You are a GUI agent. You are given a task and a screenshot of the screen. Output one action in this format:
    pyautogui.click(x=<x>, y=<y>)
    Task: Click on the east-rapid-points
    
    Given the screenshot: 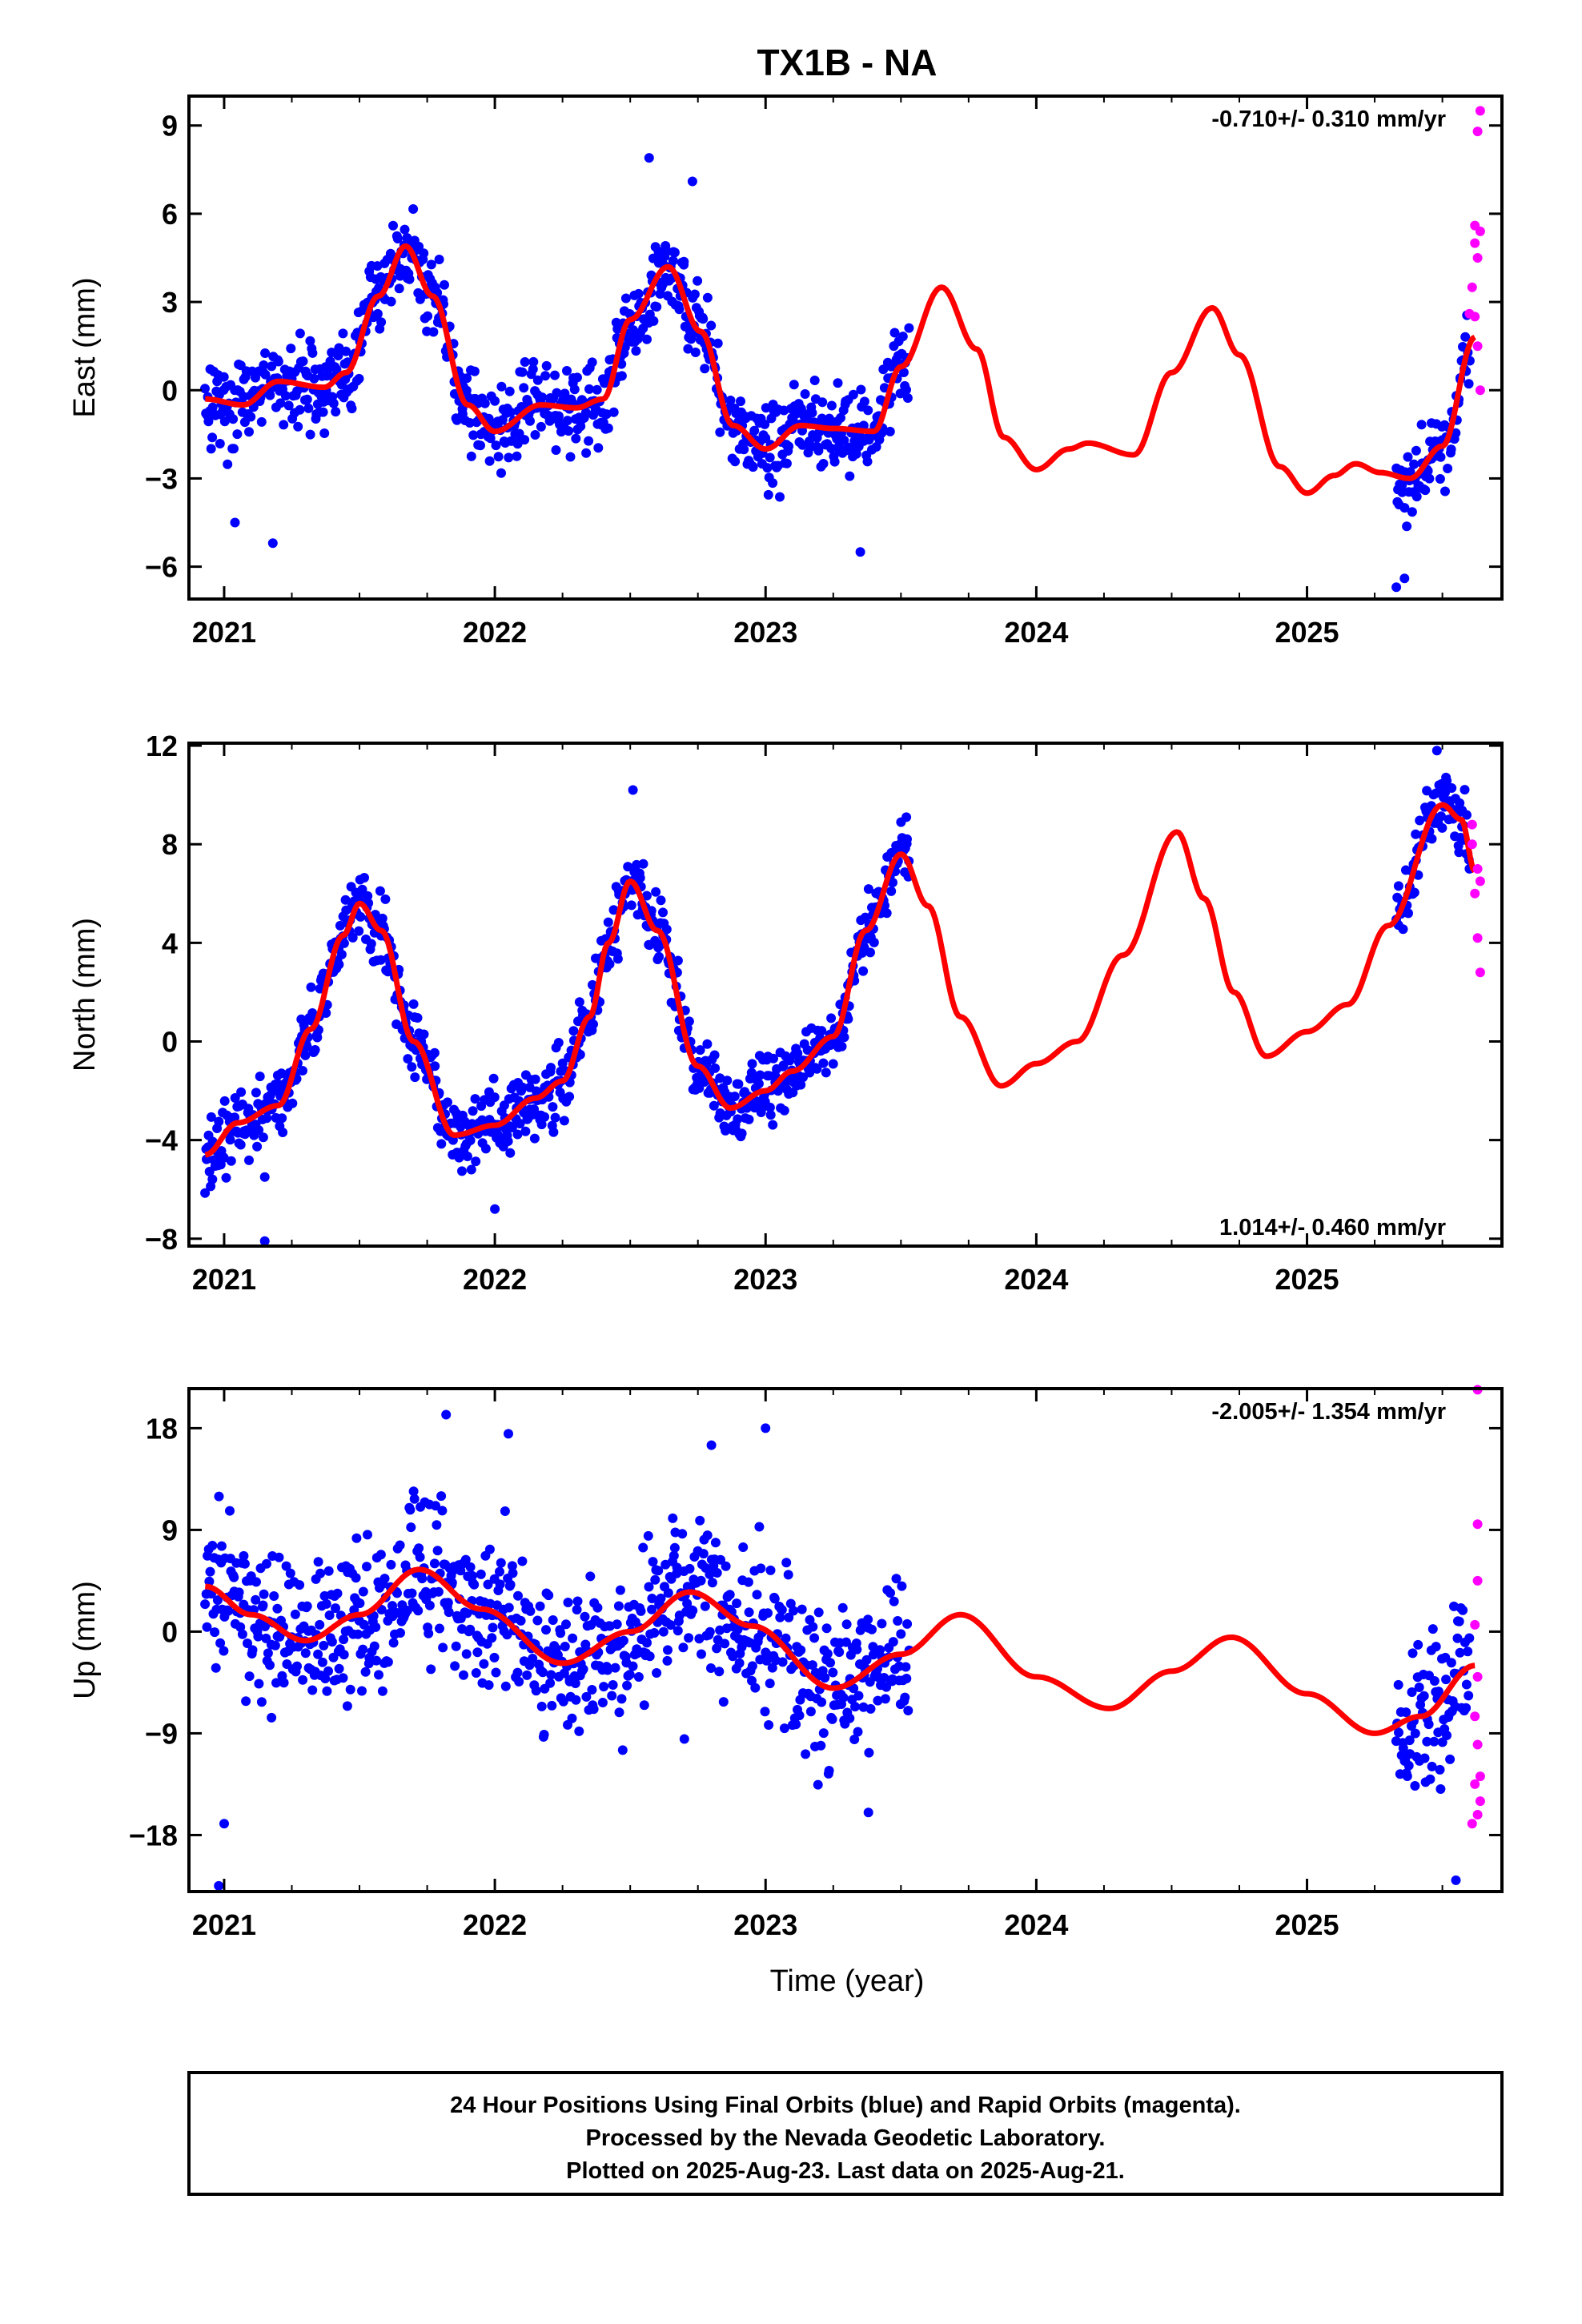 What is the action you would take?
    pyautogui.click(x=1474, y=251)
    